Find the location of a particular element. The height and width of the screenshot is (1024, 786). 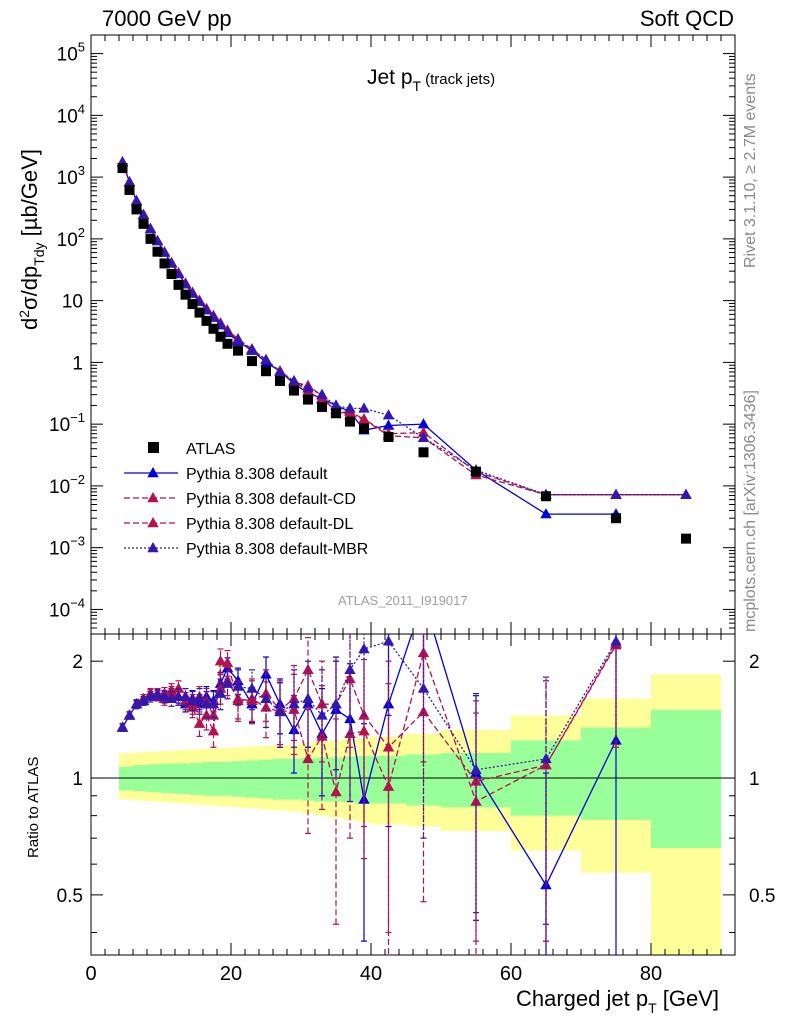

y-tick-label: 10⁻⁴ is located at coordinates (67, 608).